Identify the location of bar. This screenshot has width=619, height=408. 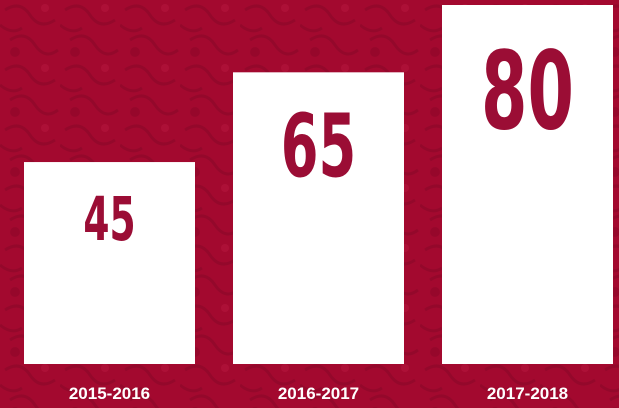
(109, 263).